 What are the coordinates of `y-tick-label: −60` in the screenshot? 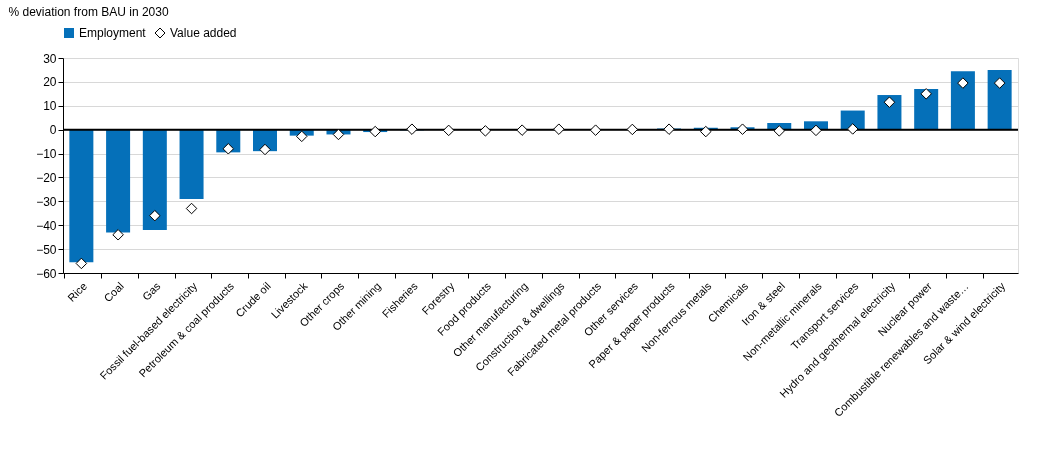 It's located at (46, 273).